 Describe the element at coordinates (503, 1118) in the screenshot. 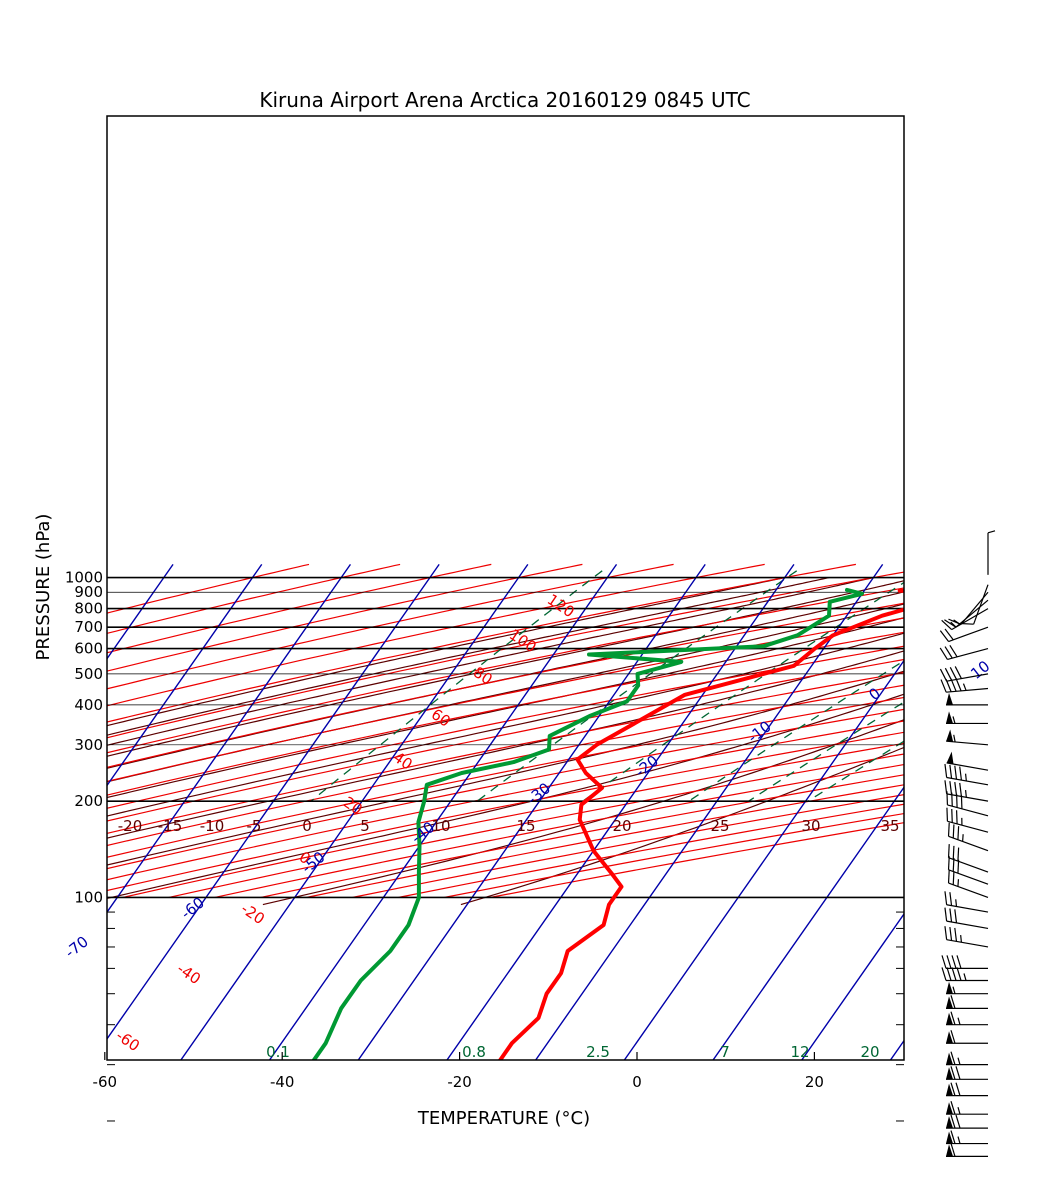

I see `x-axis-label: TEMPERATURE (°C)` at that location.